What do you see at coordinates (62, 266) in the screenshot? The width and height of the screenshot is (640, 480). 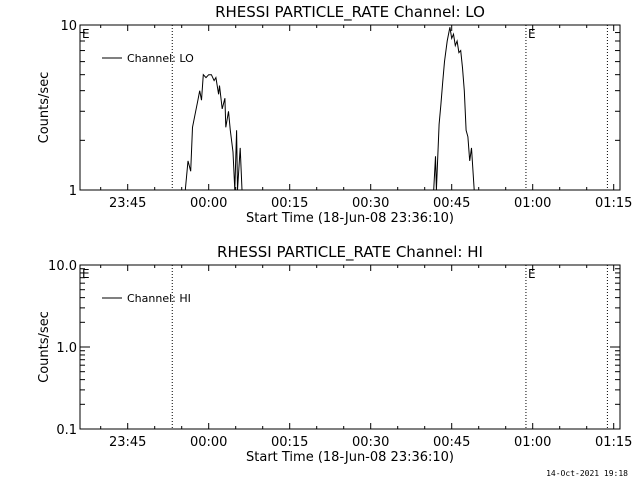 I see `y-tick-label: 10.0` at bounding box center [62, 266].